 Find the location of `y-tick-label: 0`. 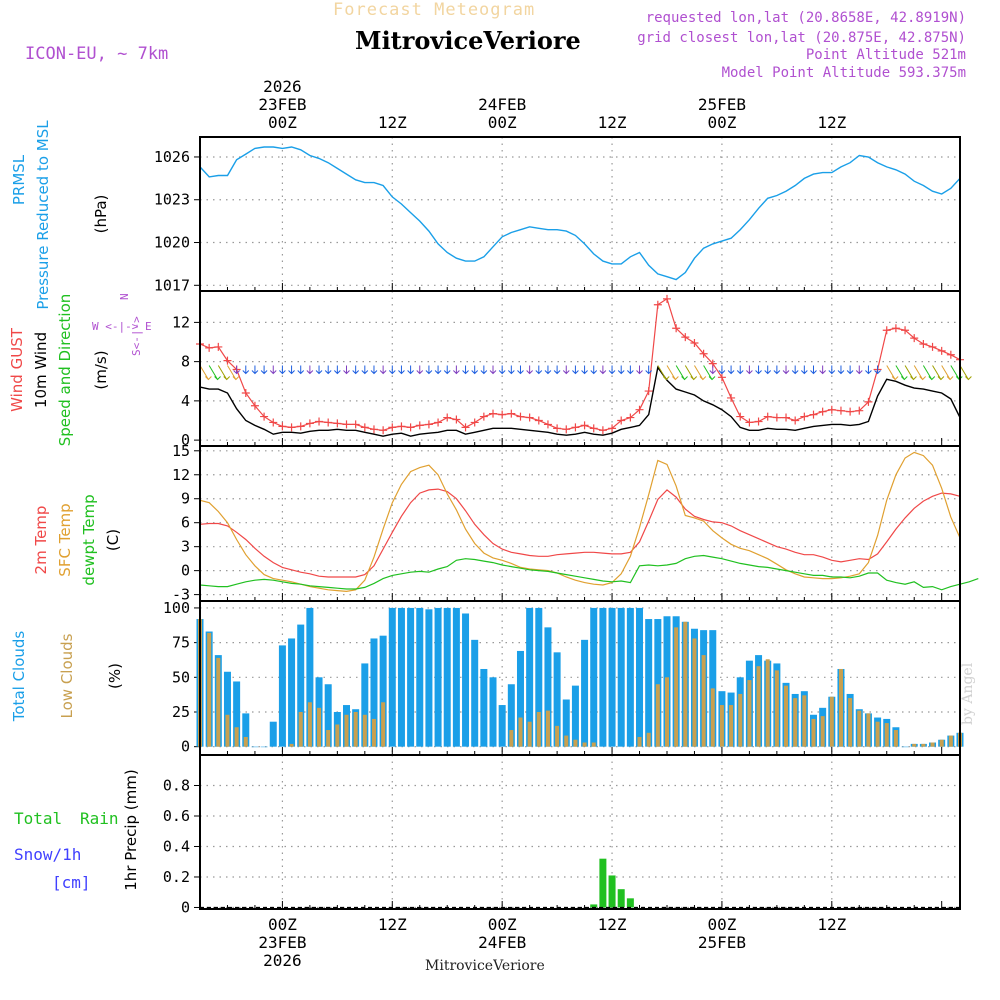

y-tick-label: 0 is located at coordinates (185, 907).